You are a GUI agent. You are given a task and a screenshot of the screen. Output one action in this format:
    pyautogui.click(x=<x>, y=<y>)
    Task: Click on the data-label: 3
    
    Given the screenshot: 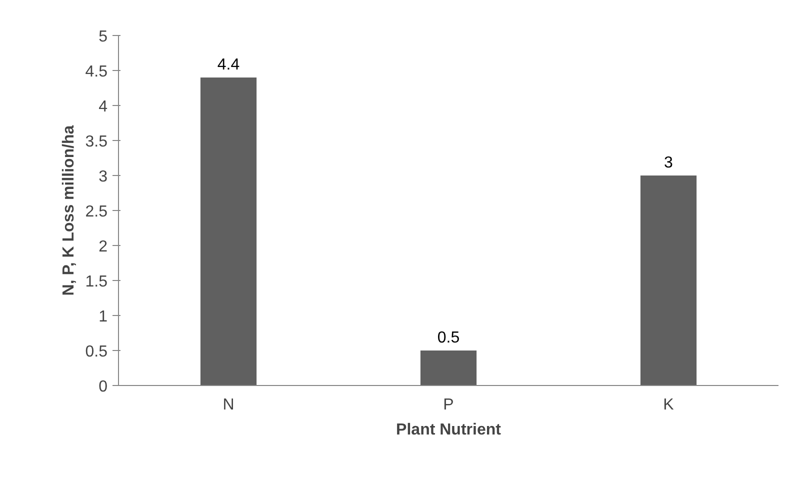 What is the action you would take?
    pyautogui.click(x=669, y=163)
    